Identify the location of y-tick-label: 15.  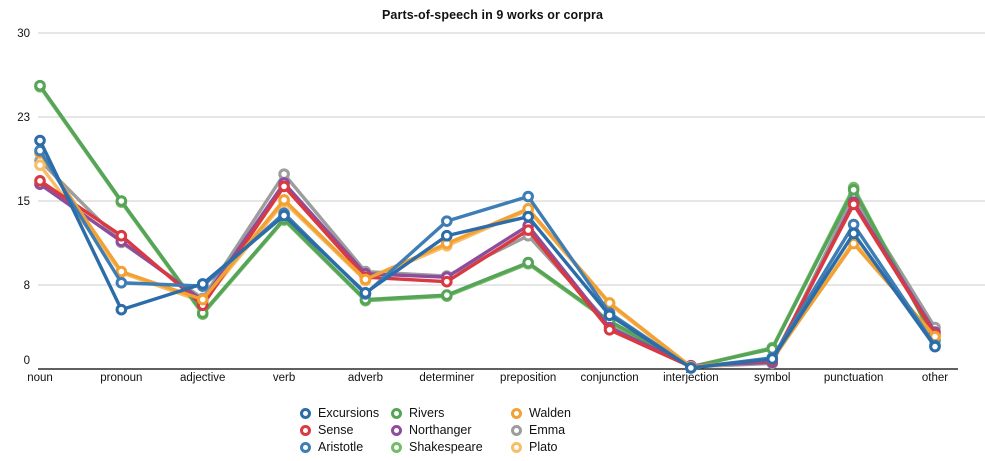
(23, 202).